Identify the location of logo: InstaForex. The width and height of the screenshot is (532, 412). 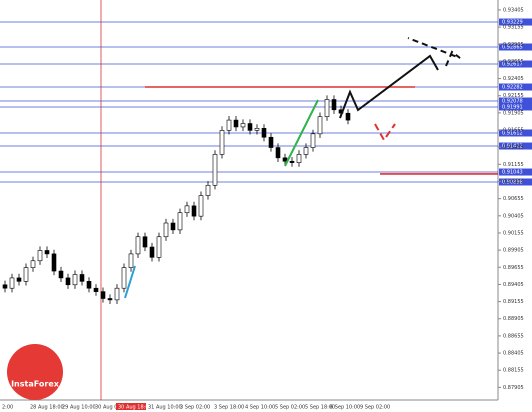
(35, 372).